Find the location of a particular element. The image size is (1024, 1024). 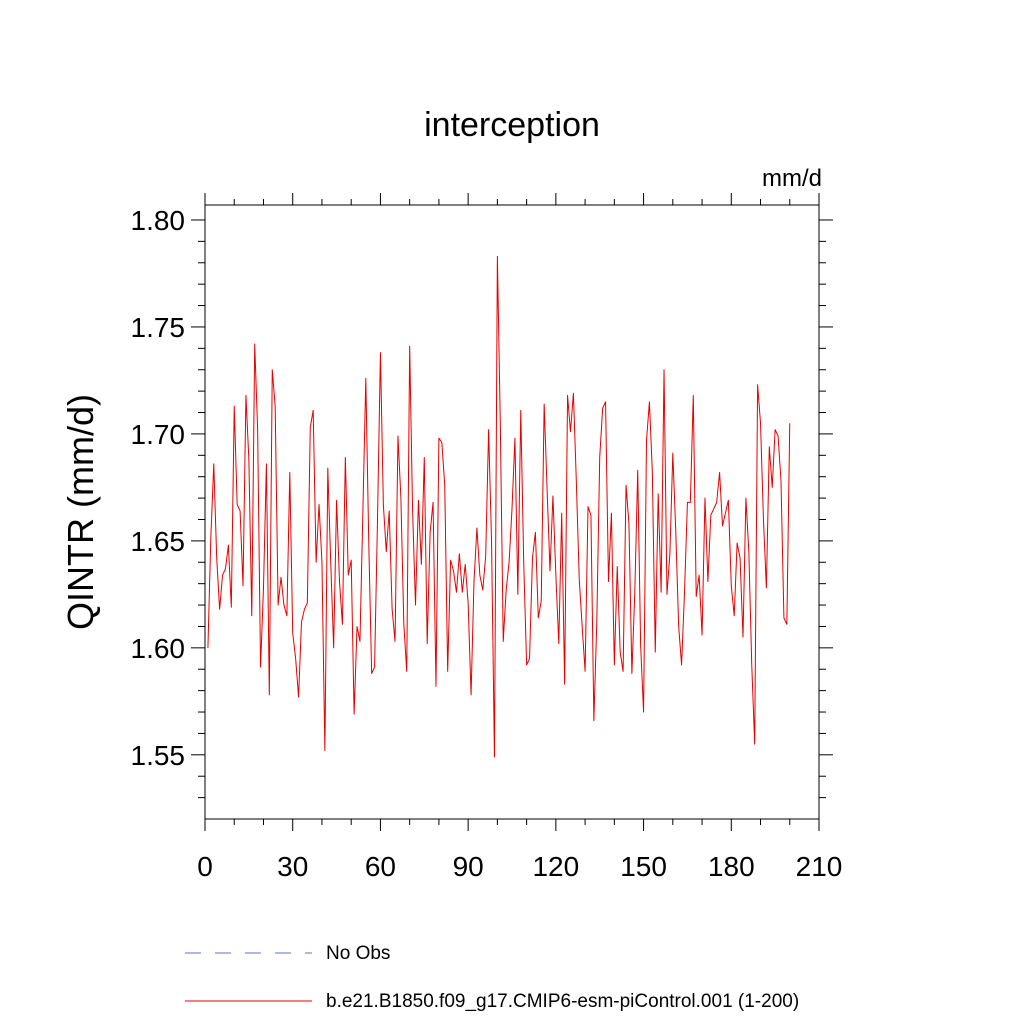

y-axis-label: QINTR (mm/d) is located at coordinates (80, 512).